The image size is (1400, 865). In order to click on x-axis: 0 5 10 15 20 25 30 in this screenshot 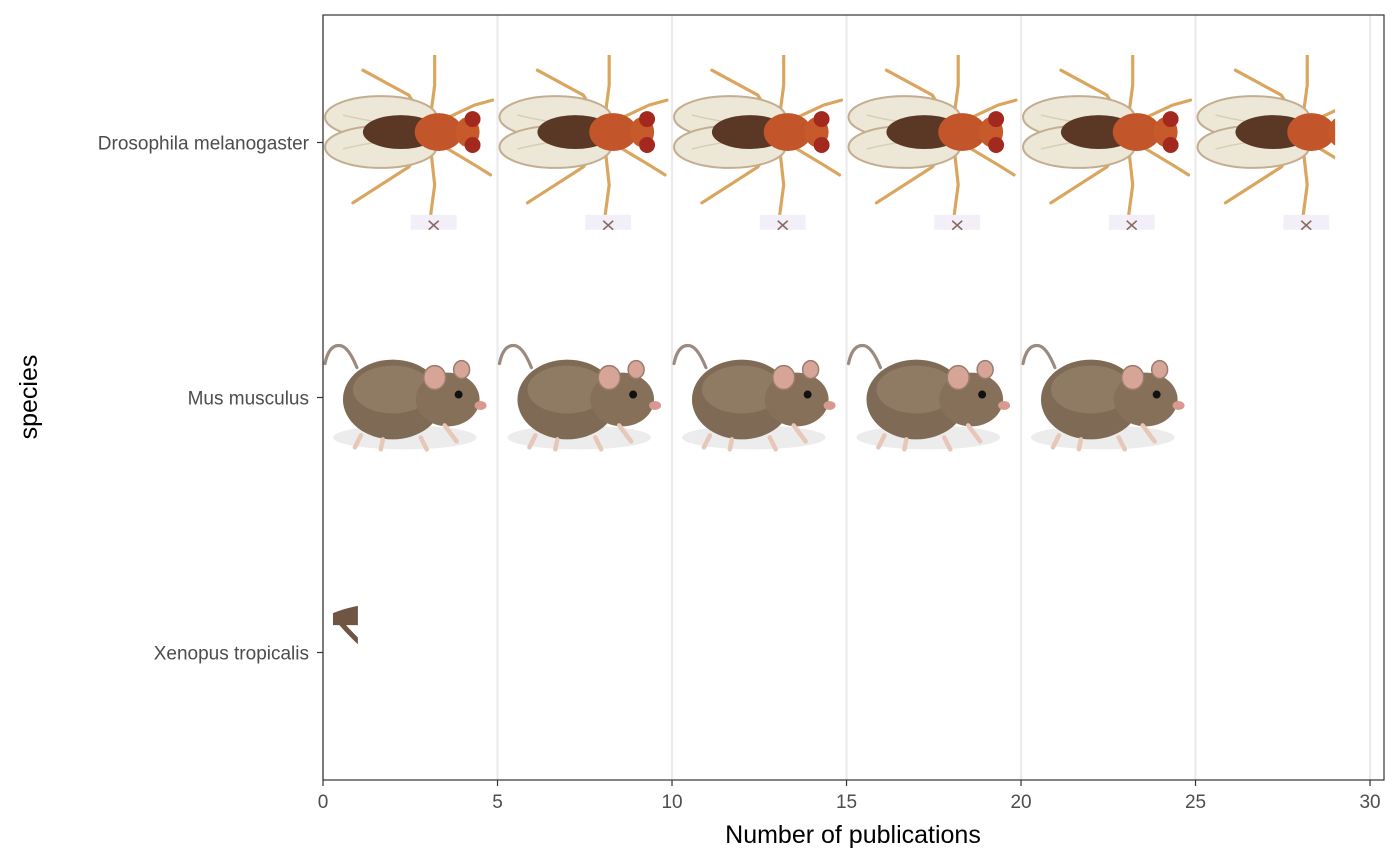, I will do `click(849, 796)`.